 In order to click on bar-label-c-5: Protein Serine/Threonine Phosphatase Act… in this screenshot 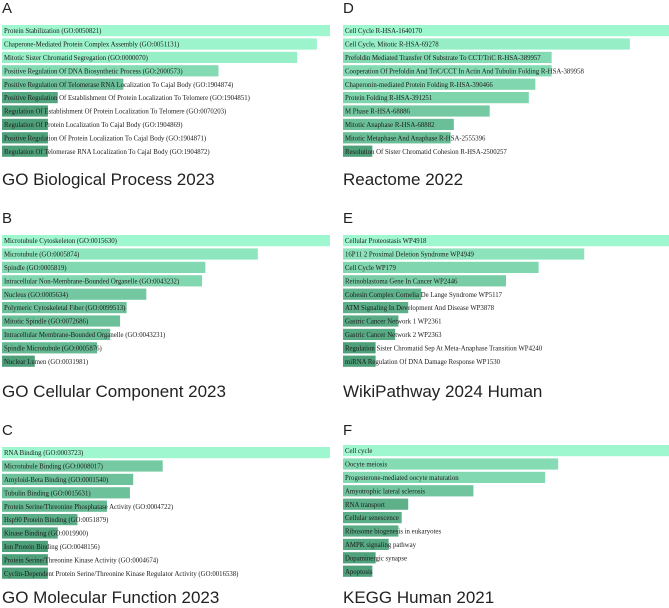, I will do `click(88, 507)`.